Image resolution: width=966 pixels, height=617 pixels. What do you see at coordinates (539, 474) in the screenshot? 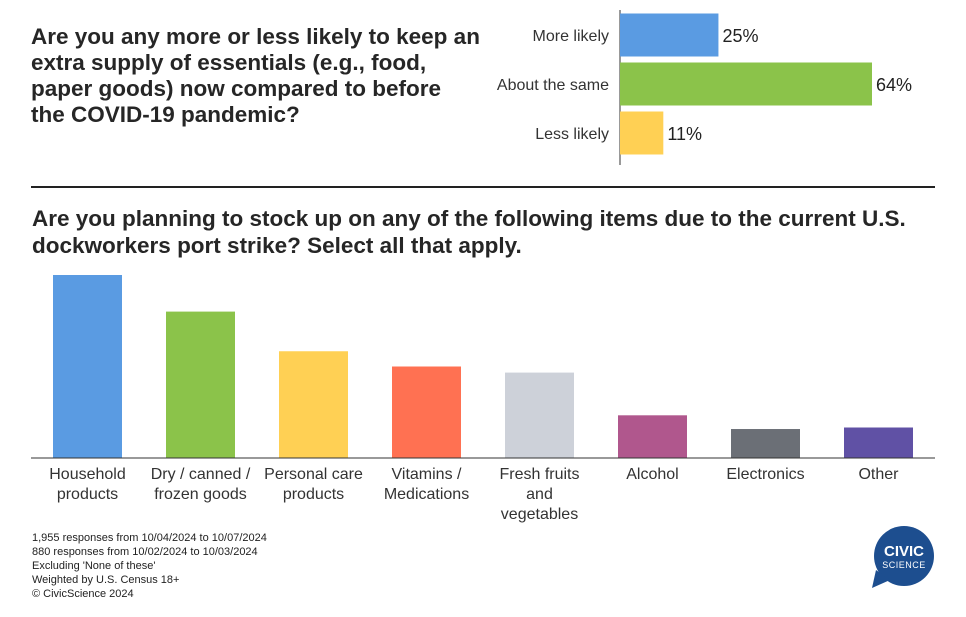
I see `category-label-fresh-fruits-and-vegetables-line-1: Fresh fruits` at bounding box center [539, 474].